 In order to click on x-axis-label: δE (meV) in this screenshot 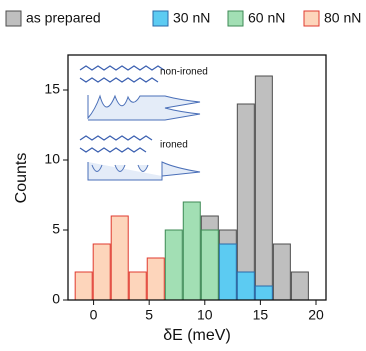, I will do `click(197, 335)`.